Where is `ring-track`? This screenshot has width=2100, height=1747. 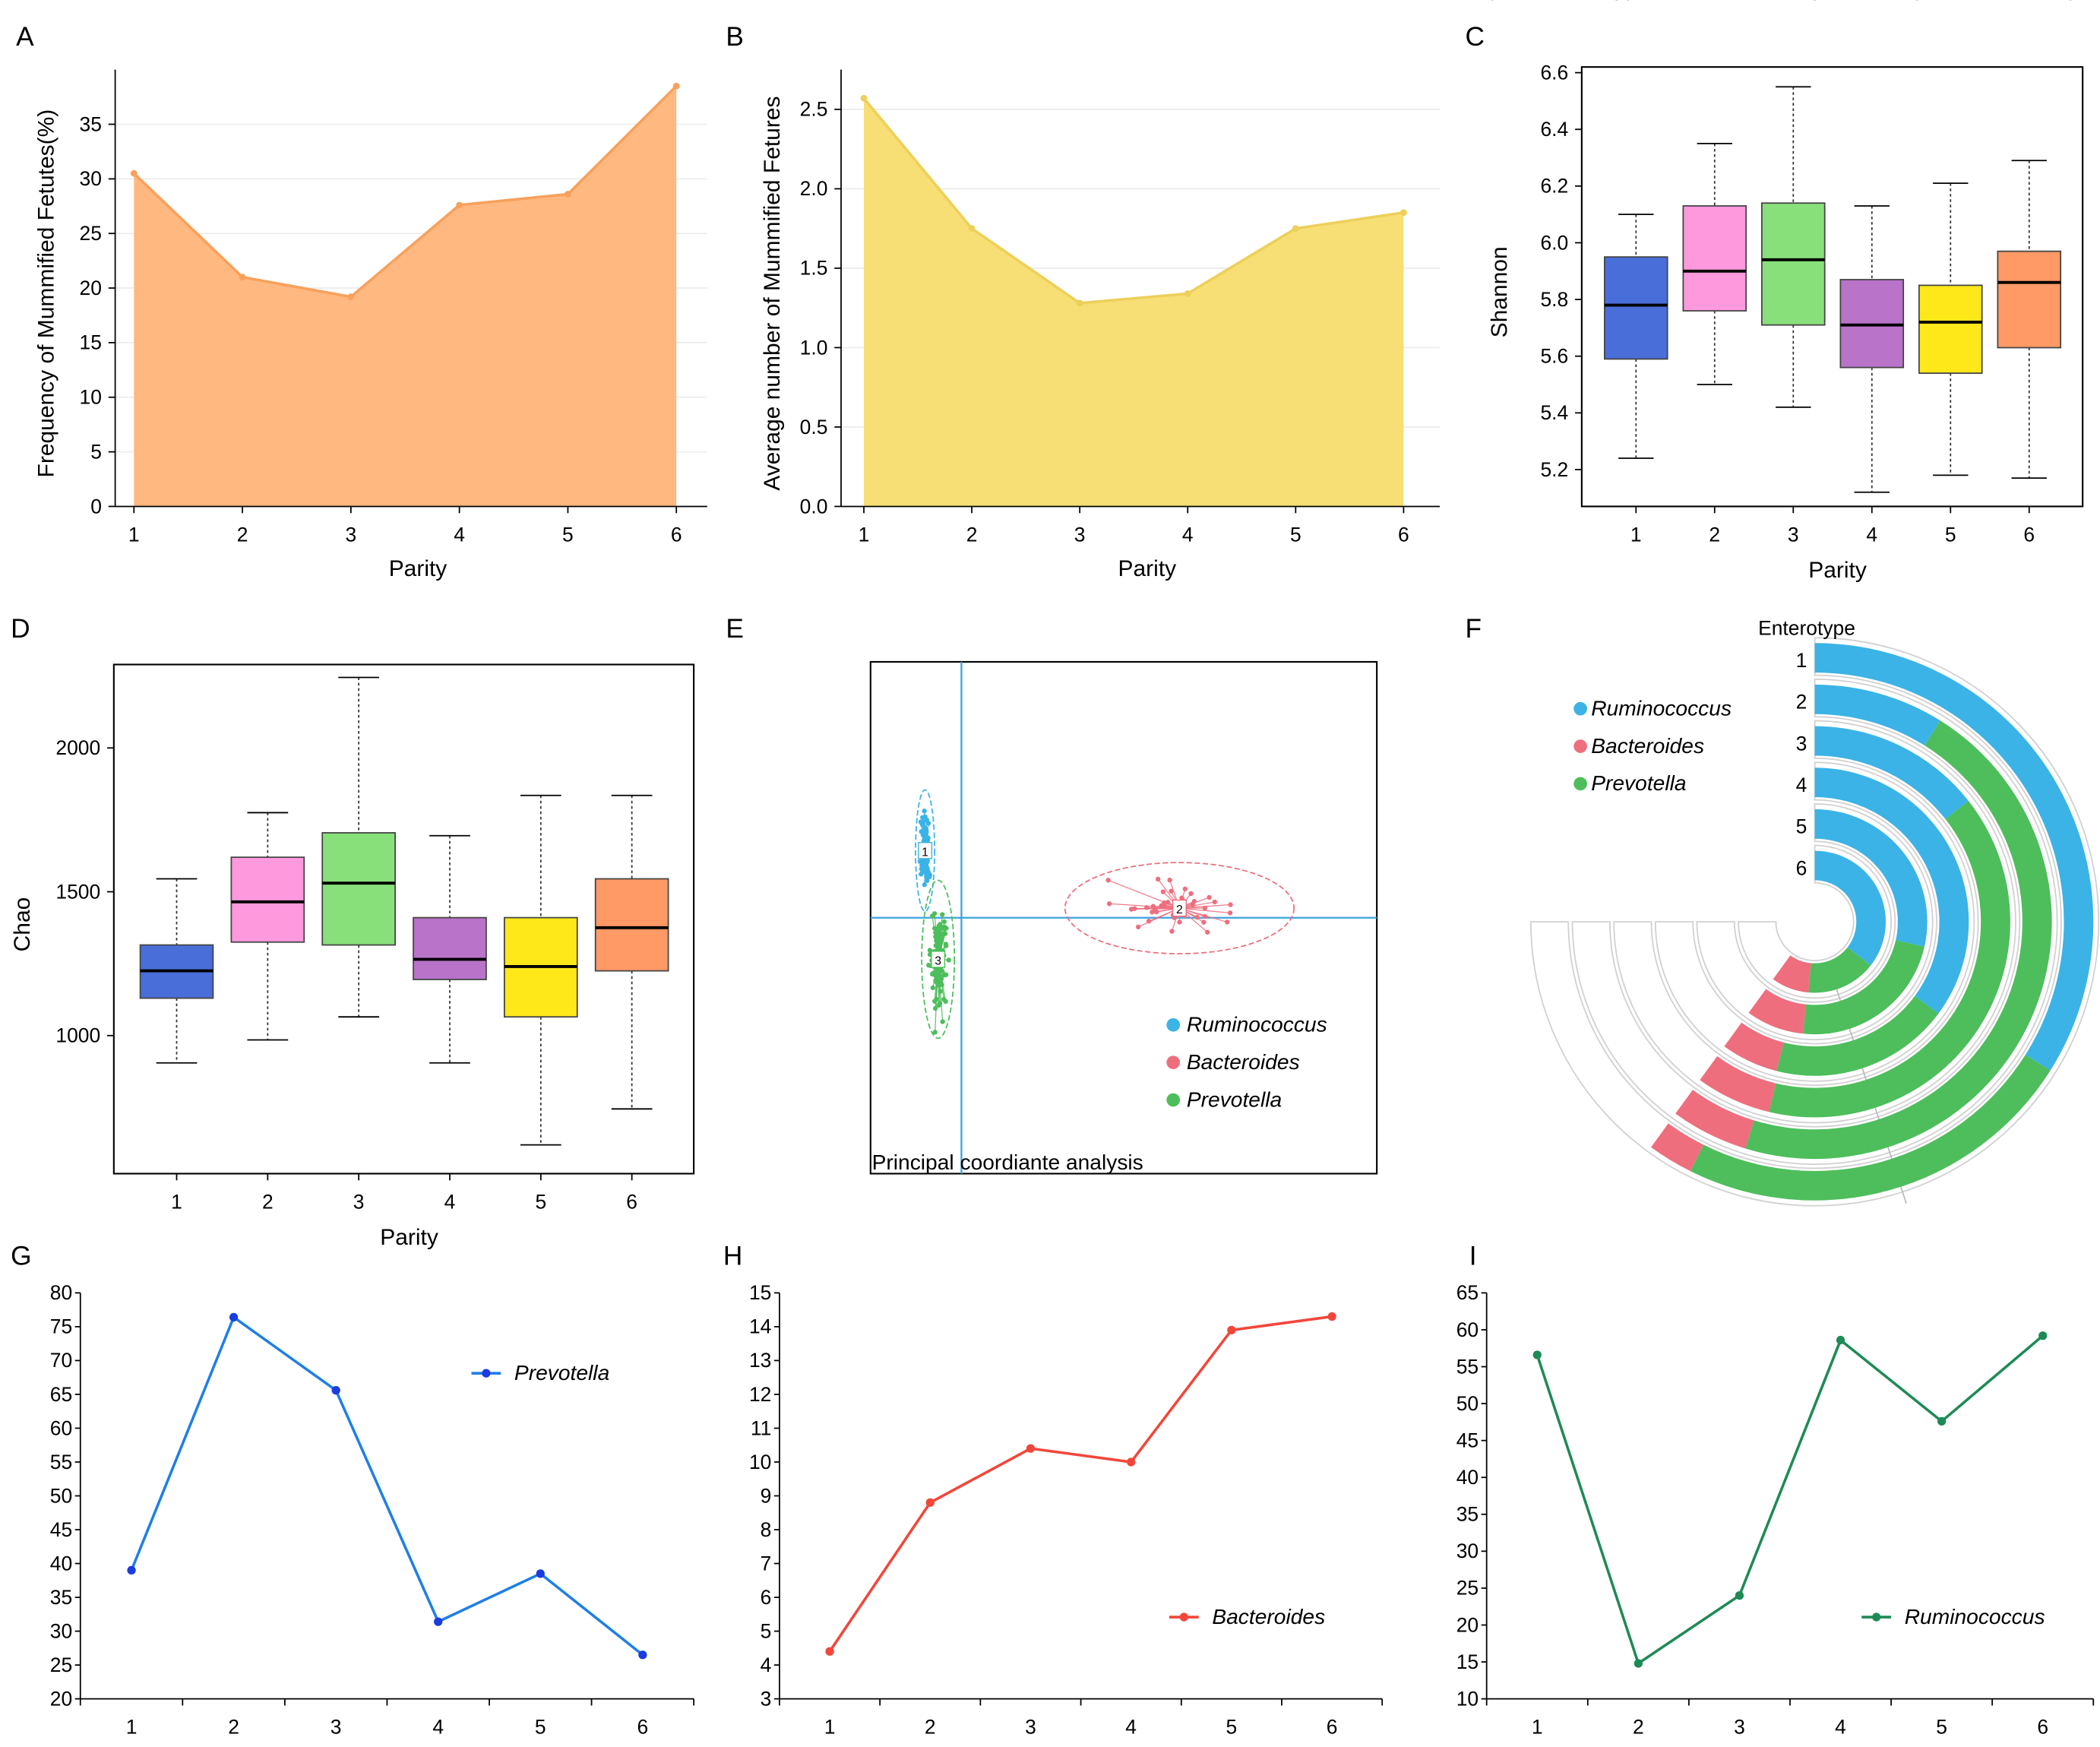 ring-track is located at coordinates (1814, 922).